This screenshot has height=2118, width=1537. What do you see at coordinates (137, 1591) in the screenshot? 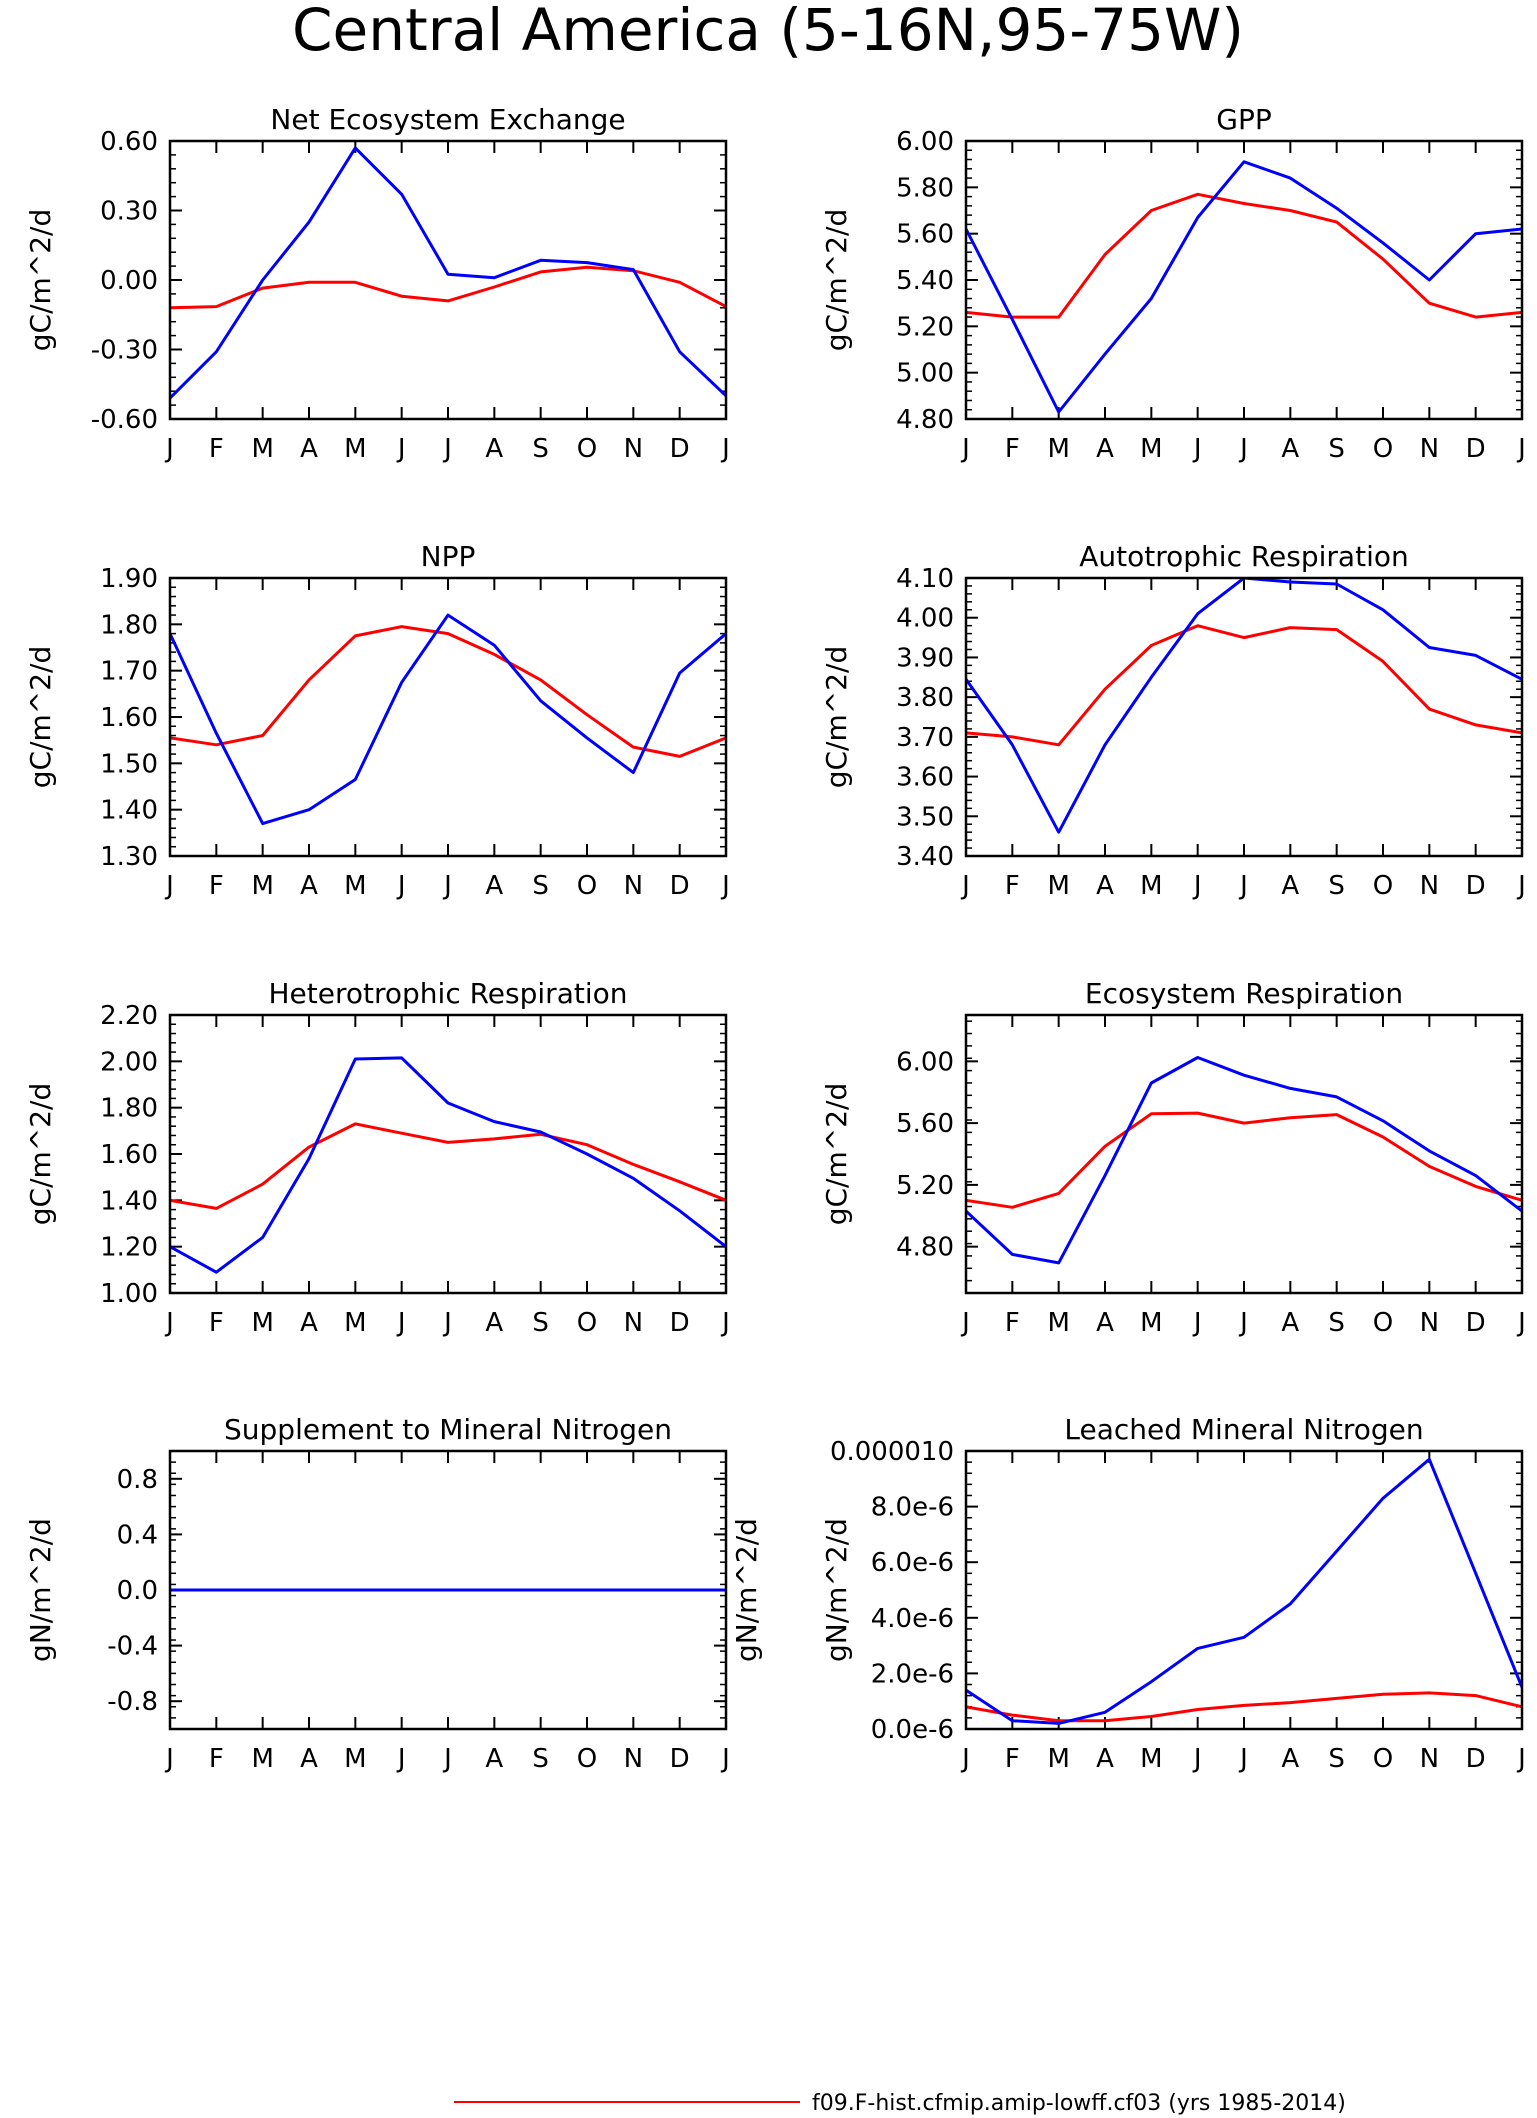
I see `y-tick-label: 0.0` at bounding box center [137, 1591].